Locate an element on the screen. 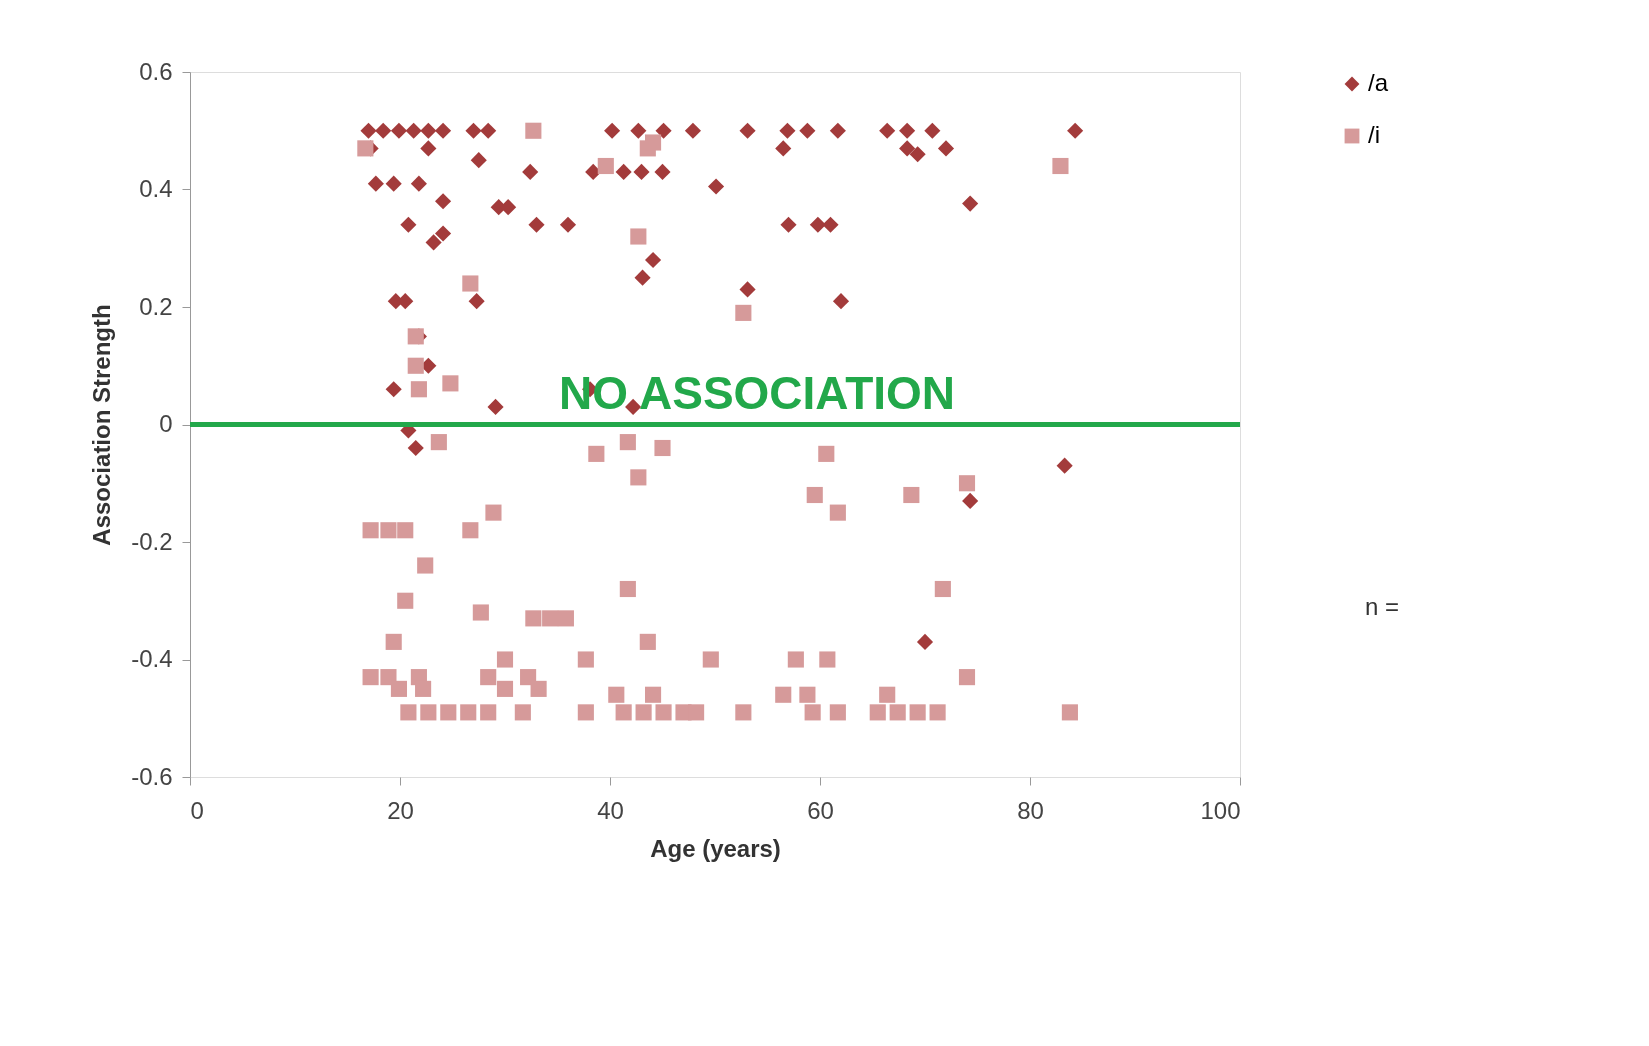  x-tick-label: 0 is located at coordinates (197, 810).